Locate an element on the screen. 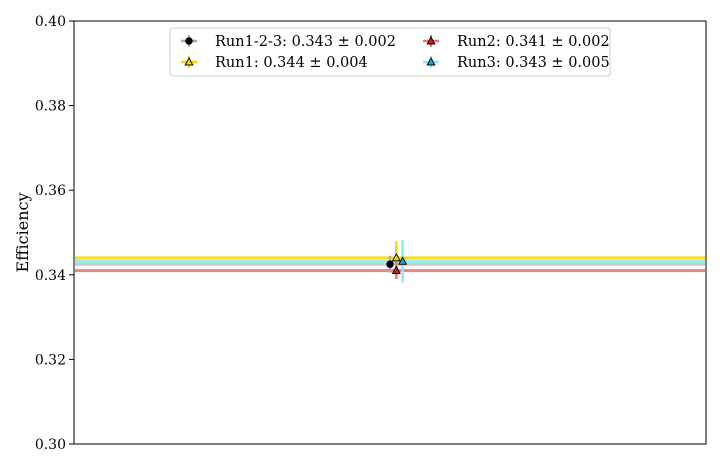 This screenshot has width=720, height=468. points-layer is located at coordinates (397, 261).